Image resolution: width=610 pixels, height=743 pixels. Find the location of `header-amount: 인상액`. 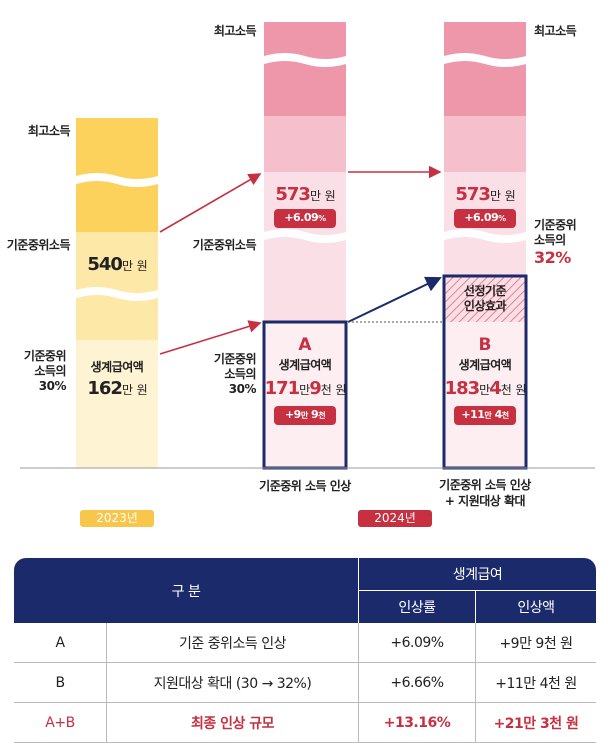

header-amount: 인상액 is located at coordinates (535, 606).